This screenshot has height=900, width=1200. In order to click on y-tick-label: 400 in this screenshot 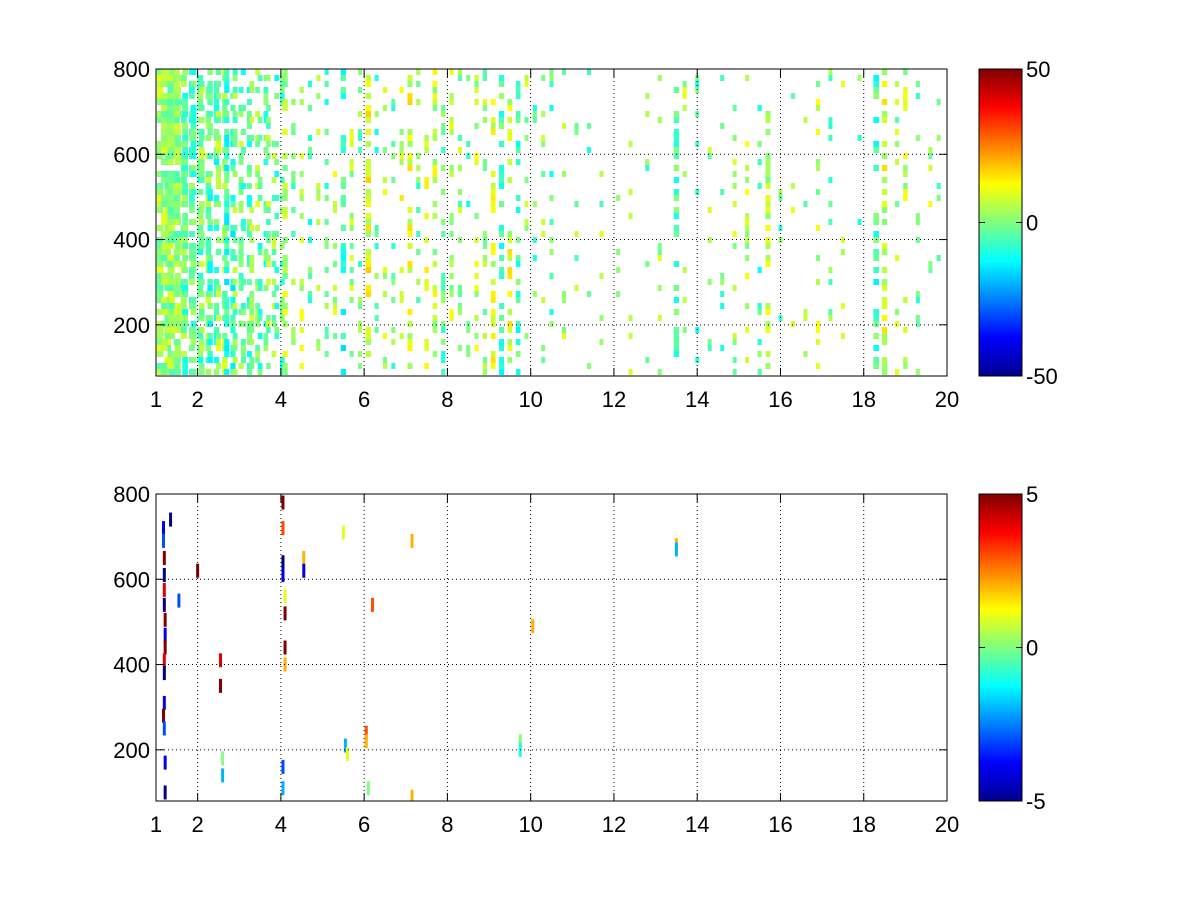, I will do `click(131, 240)`.